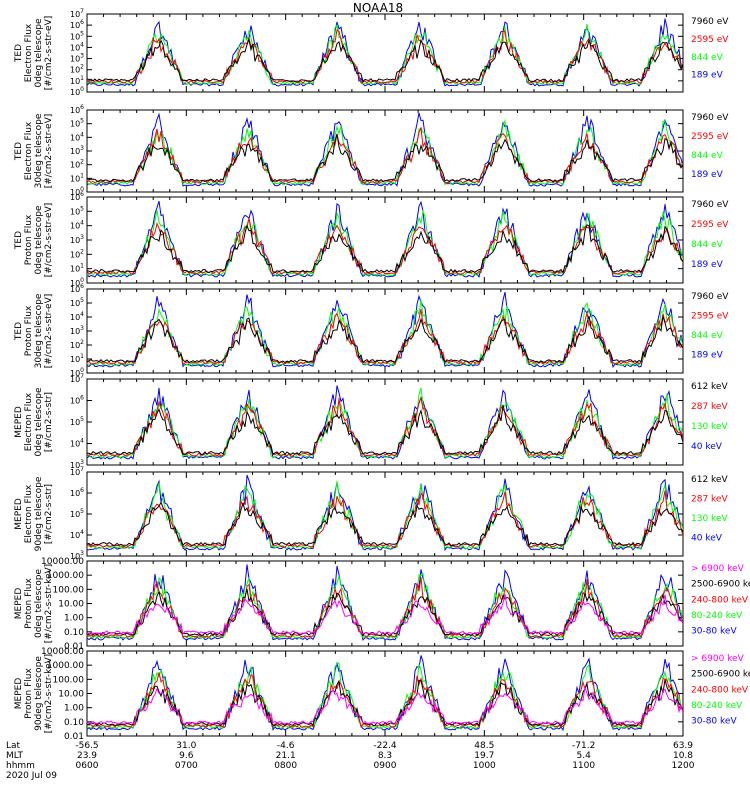  I want to click on x-axis-row-label: hhmm, so click(20, 766).